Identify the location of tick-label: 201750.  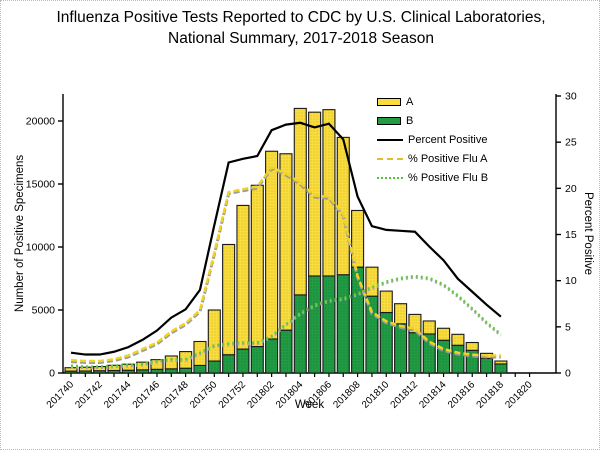
(204, 395).